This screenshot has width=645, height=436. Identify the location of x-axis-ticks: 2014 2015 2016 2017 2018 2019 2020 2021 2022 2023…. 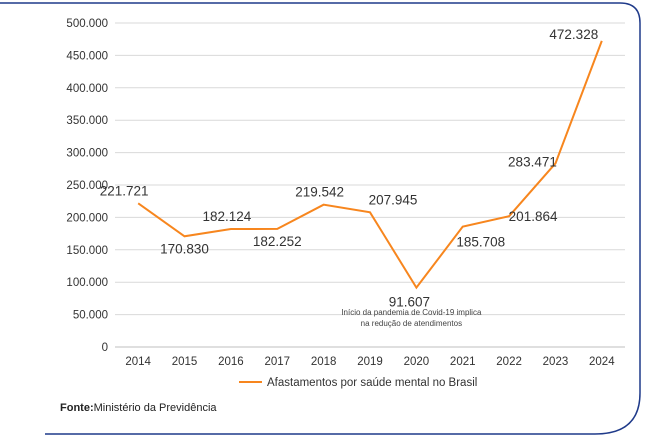
(370, 362).